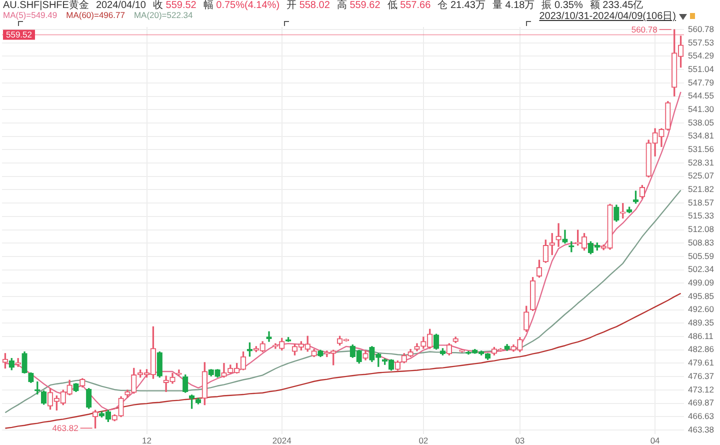 Image resolution: width=720 pixels, height=445 pixels. I want to click on y-tick-label: 521.82, so click(701, 189).